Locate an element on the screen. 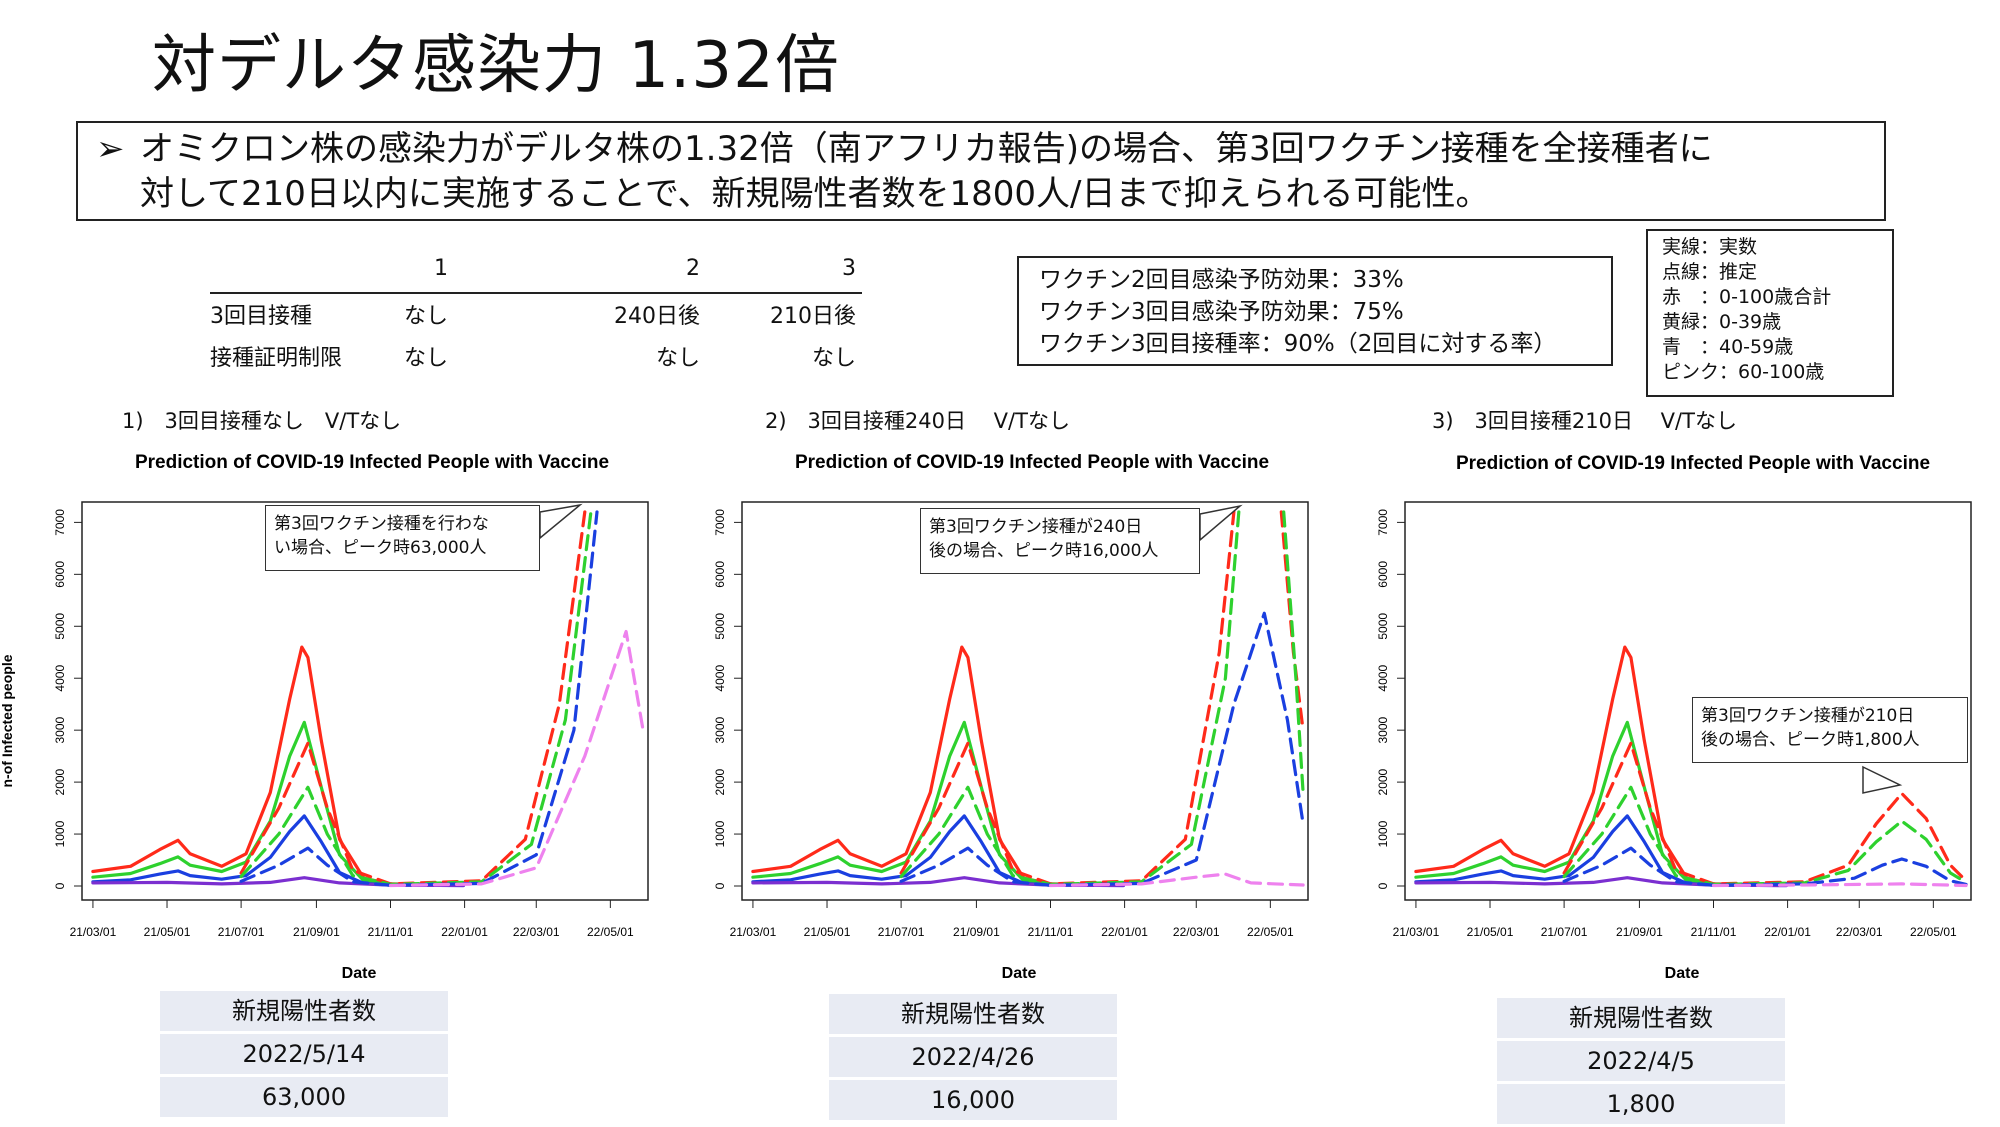 The width and height of the screenshot is (2000, 1127). y-axis-label: n-of Infected people is located at coordinates (7, 720).